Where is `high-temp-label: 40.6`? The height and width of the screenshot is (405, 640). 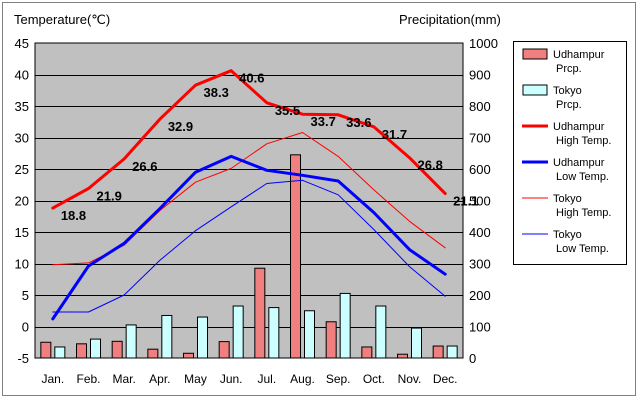
high-temp-label: 40.6 is located at coordinates (251, 78).